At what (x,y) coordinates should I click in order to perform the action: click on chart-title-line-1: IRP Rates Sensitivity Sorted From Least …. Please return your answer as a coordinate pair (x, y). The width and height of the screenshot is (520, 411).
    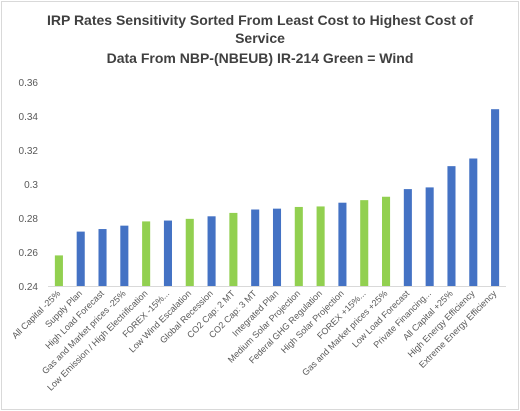
    Looking at the image, I should click on (260, 20).